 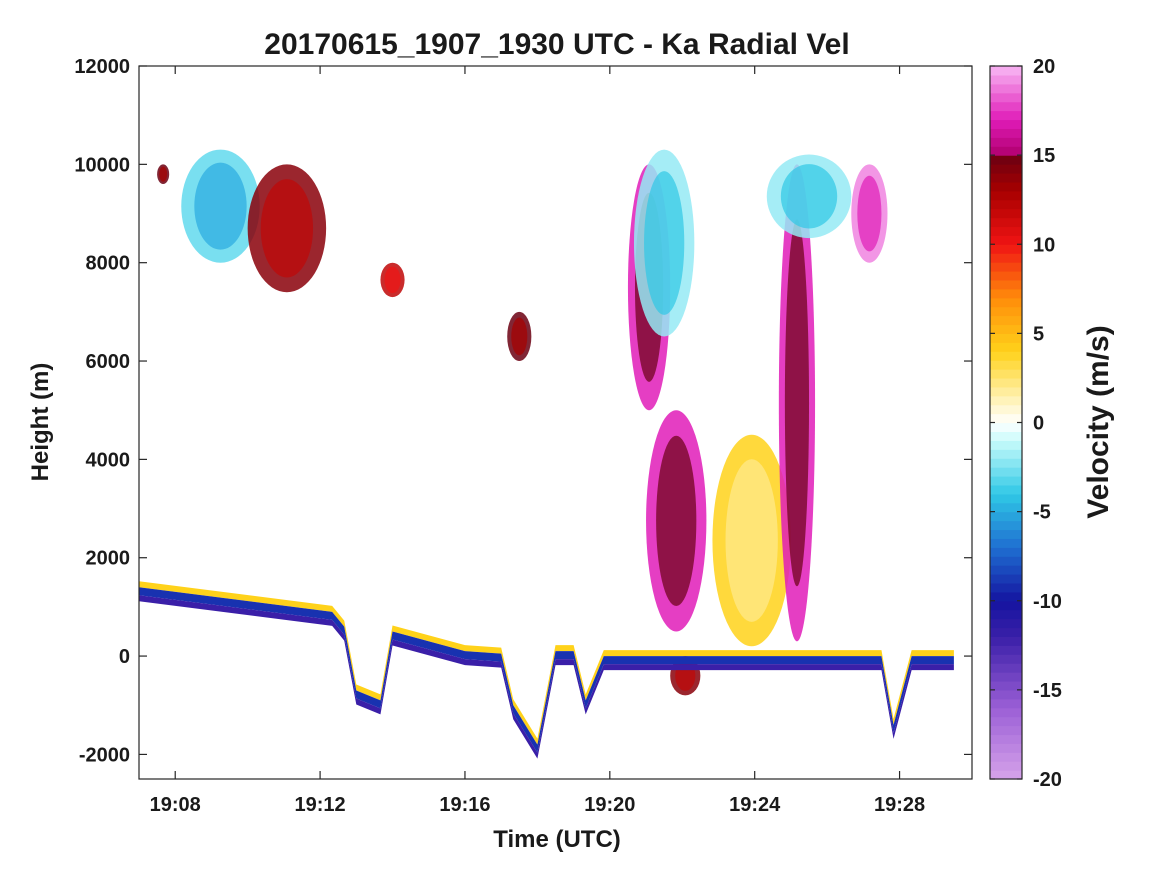 I want to click on y-tick-label-1: 12000, so click(x=102, y=67).